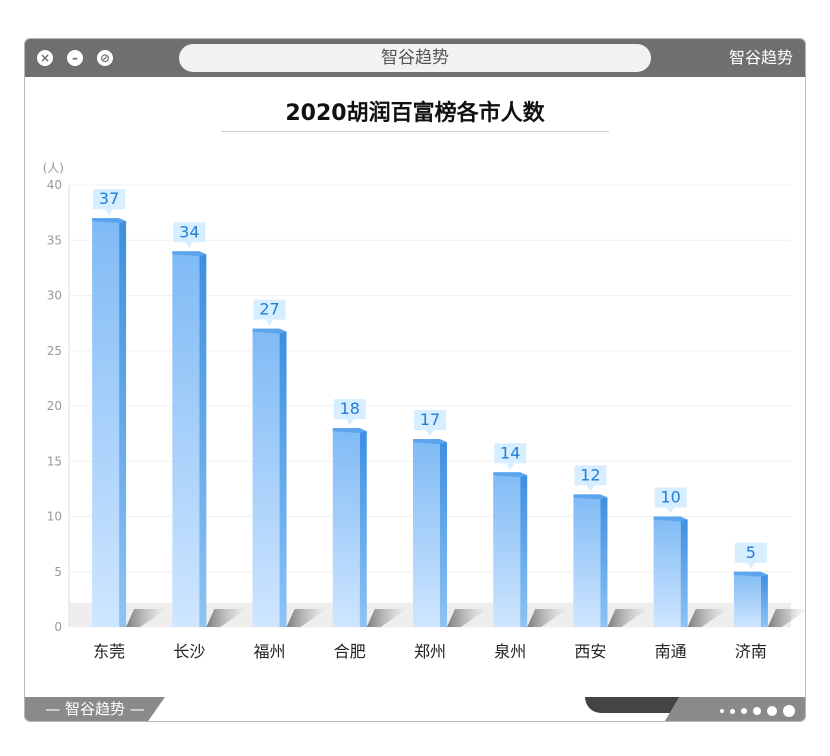 This screenshot has width=830, height=756. What do you see at coordinates (105, 58) in the screenshot?
I see `maximize-icon: ⊘` at bounding box center [105, 58].